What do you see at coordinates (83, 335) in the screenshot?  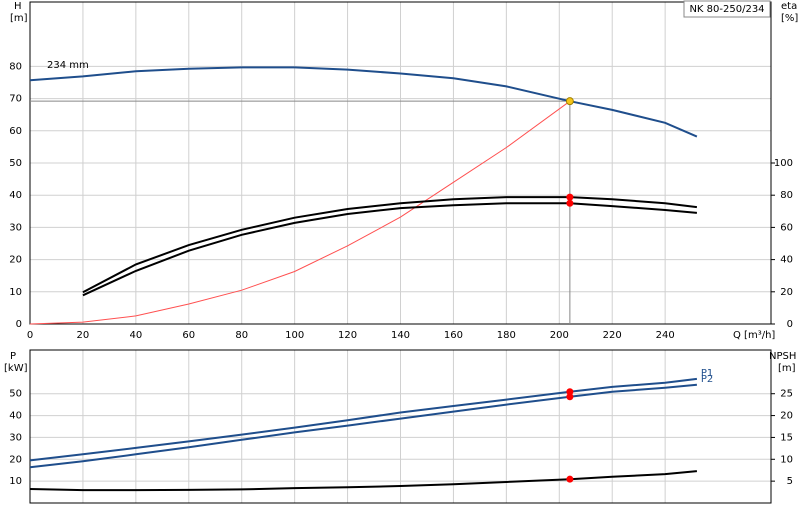 I see `x-tick-label: 20` at bounding box center [83, 335].